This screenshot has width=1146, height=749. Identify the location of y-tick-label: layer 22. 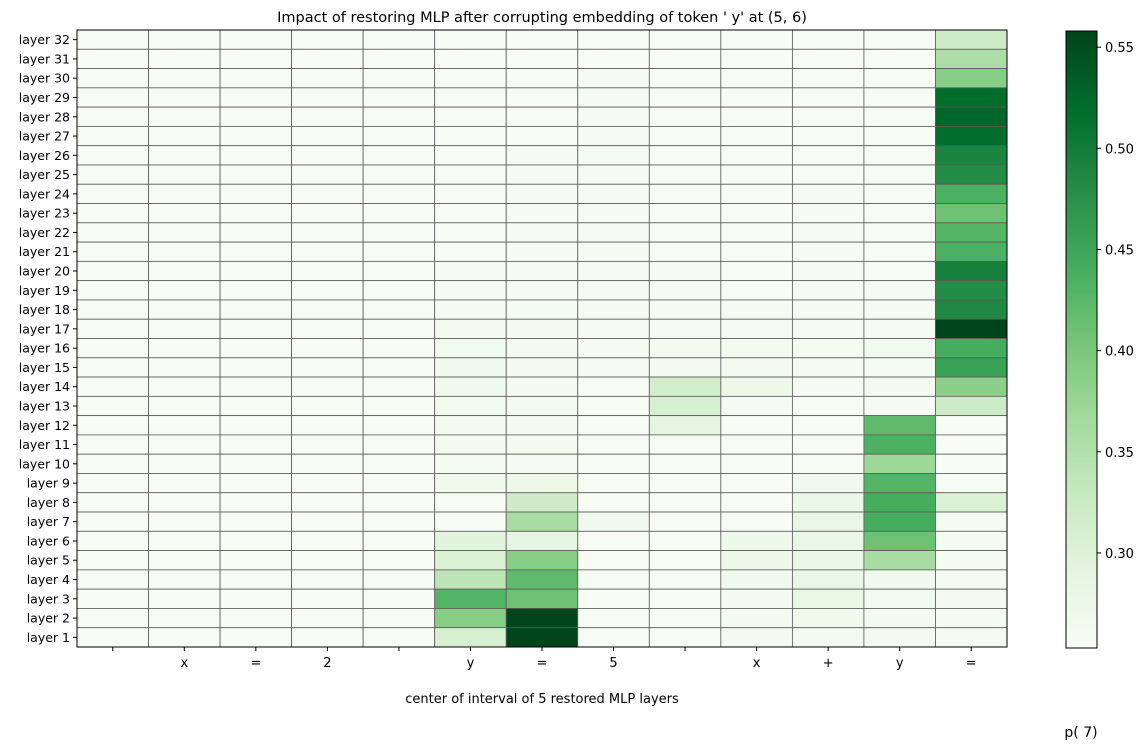
(44, 232).